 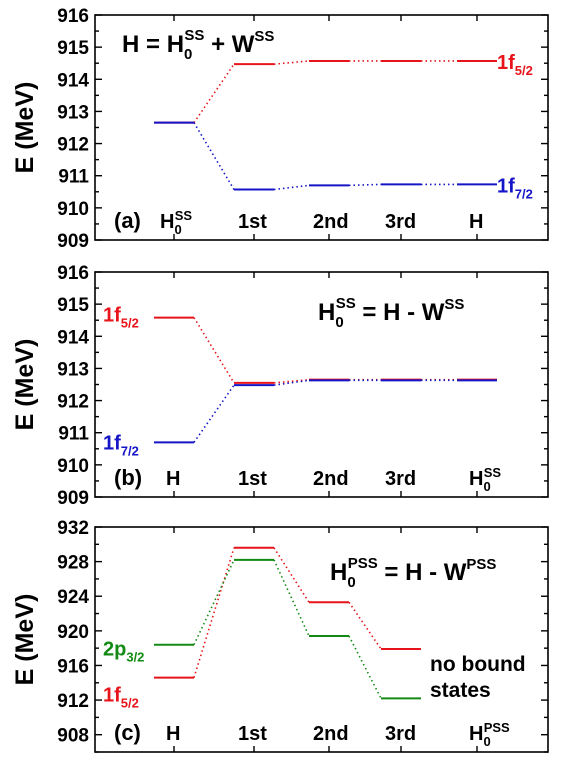 I want to click on y-tick-label: 911, so click(x=73, y=434).